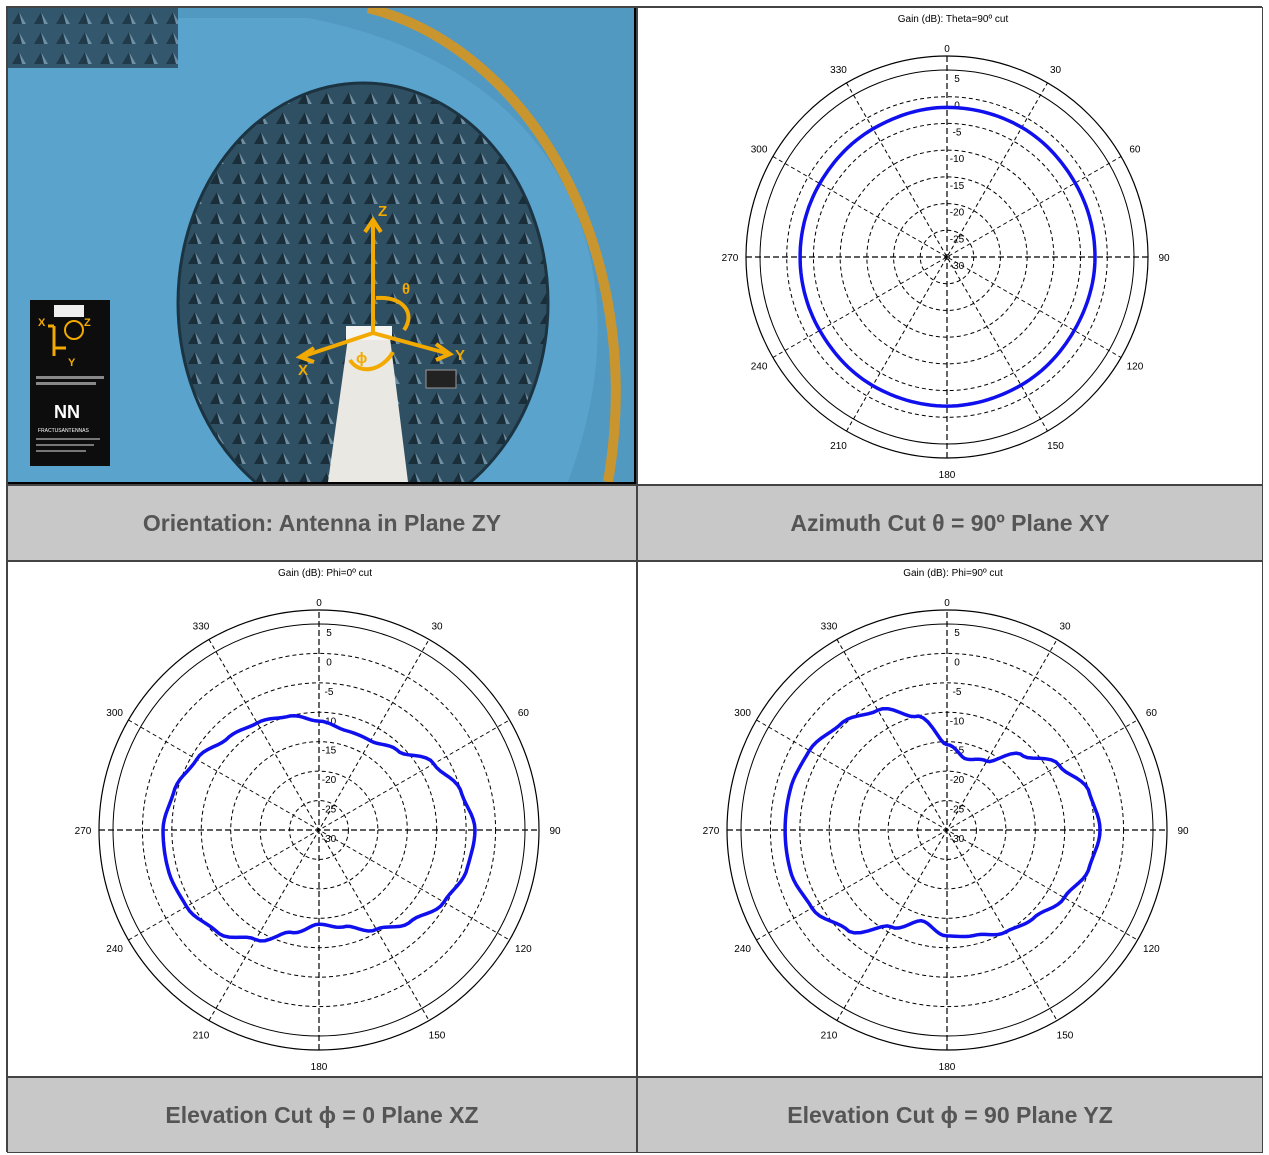  I want to click on elevation-phi90-caption: Elevation Cut ϕ = 90 Plane YZ, so click(950, 1115).